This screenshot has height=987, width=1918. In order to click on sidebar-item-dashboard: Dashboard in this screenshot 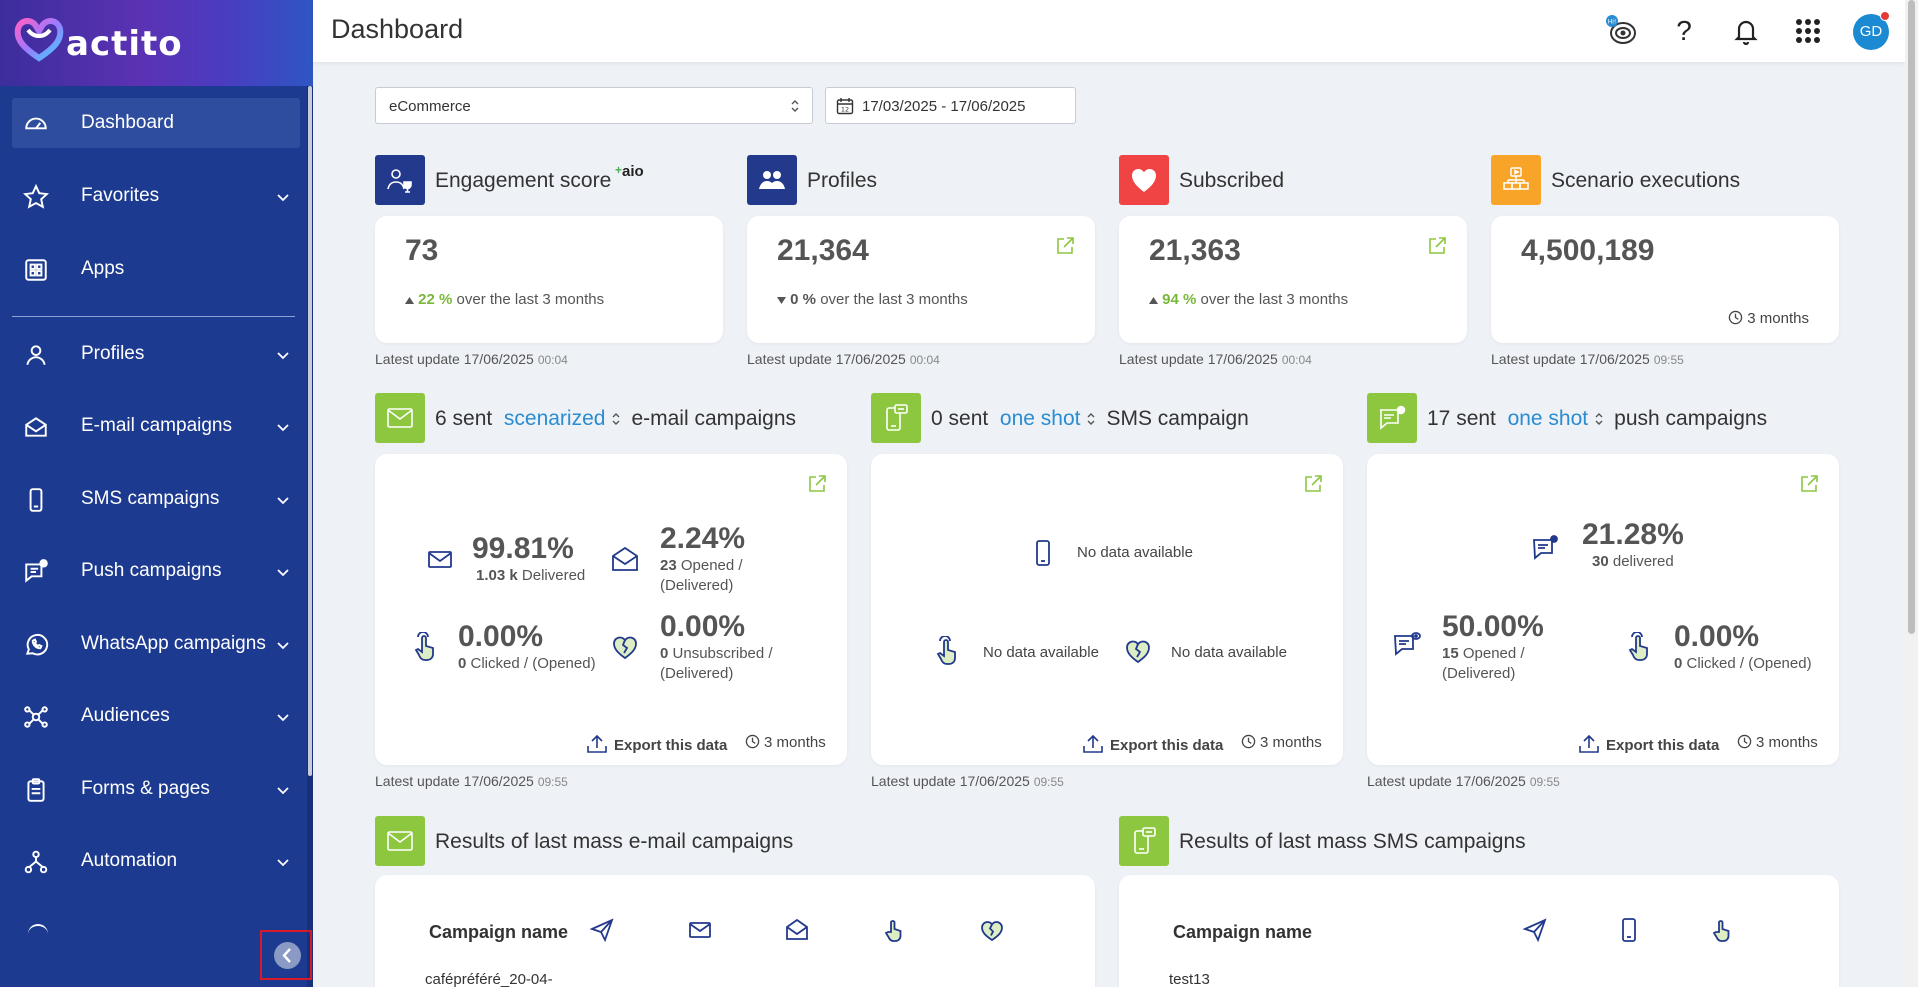, I will do `click(156, 123)`.